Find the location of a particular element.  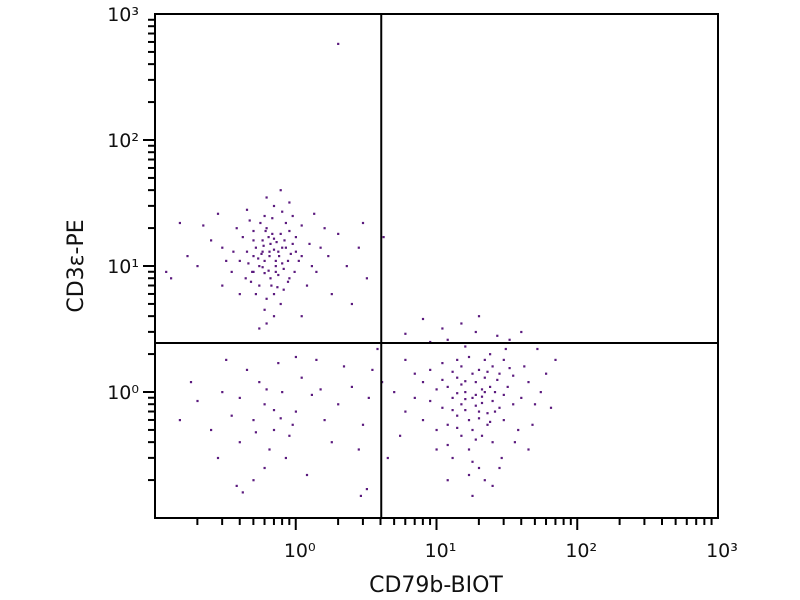

x-tick-label: 10¹ is located at coordinates (441, 551).